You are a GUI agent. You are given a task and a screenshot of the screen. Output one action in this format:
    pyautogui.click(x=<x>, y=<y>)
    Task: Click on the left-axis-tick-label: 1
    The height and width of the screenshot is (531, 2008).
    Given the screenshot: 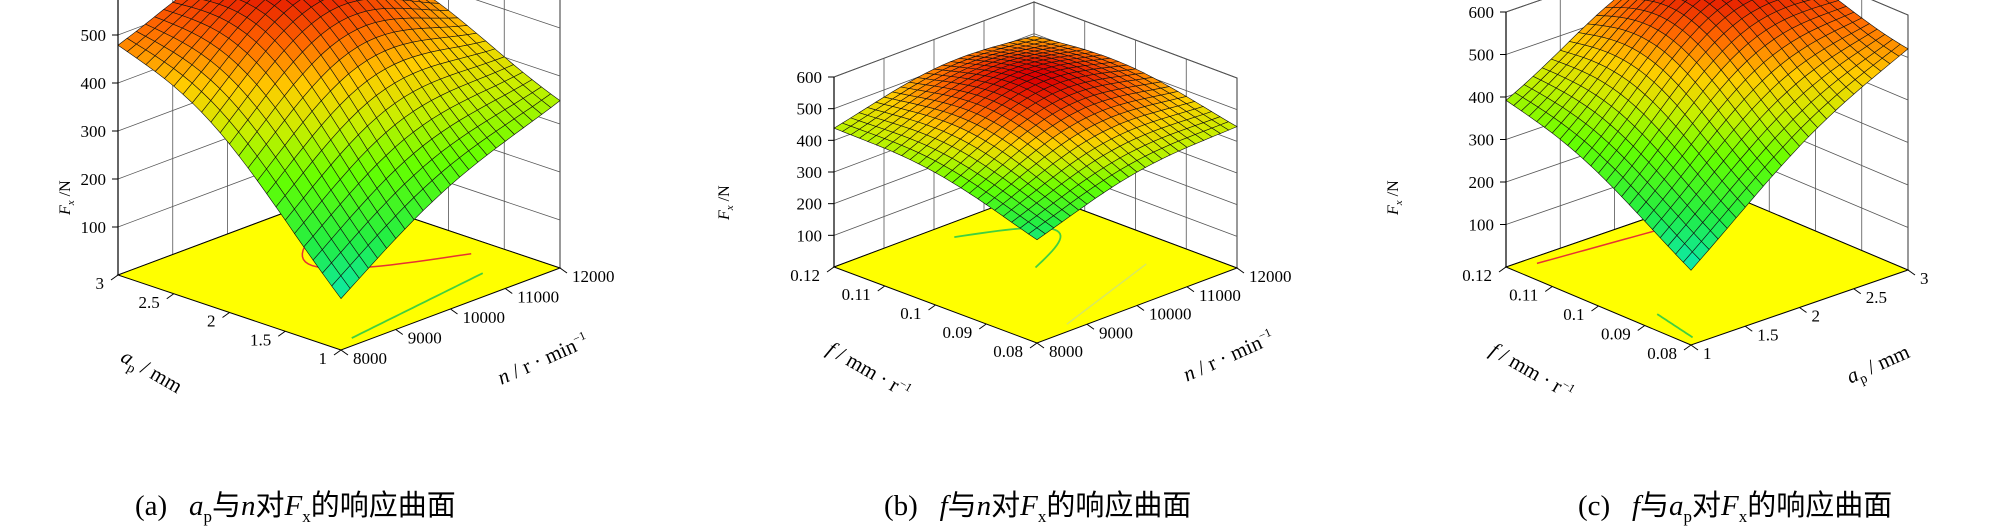 What is the action you would take?
    pyautogui.click(x=323, y=358)
    